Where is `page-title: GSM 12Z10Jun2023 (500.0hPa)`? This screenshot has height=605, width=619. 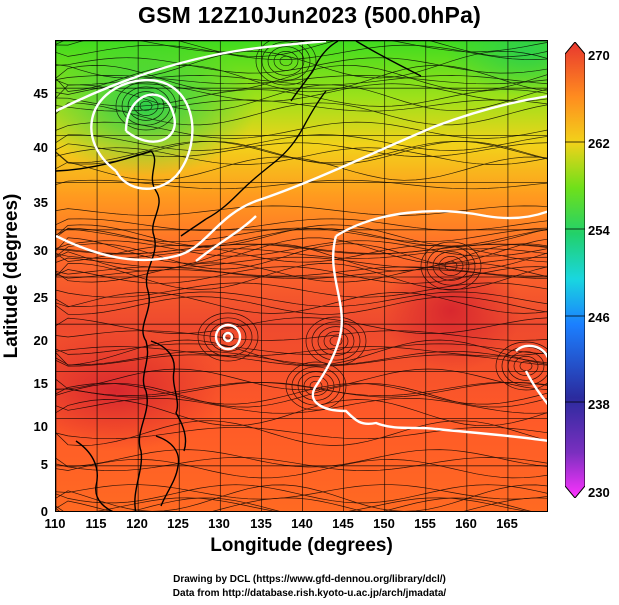
page-title: GSM 12Z10Jun2023 (500.0hPa) is located at coordinates (309, 15).